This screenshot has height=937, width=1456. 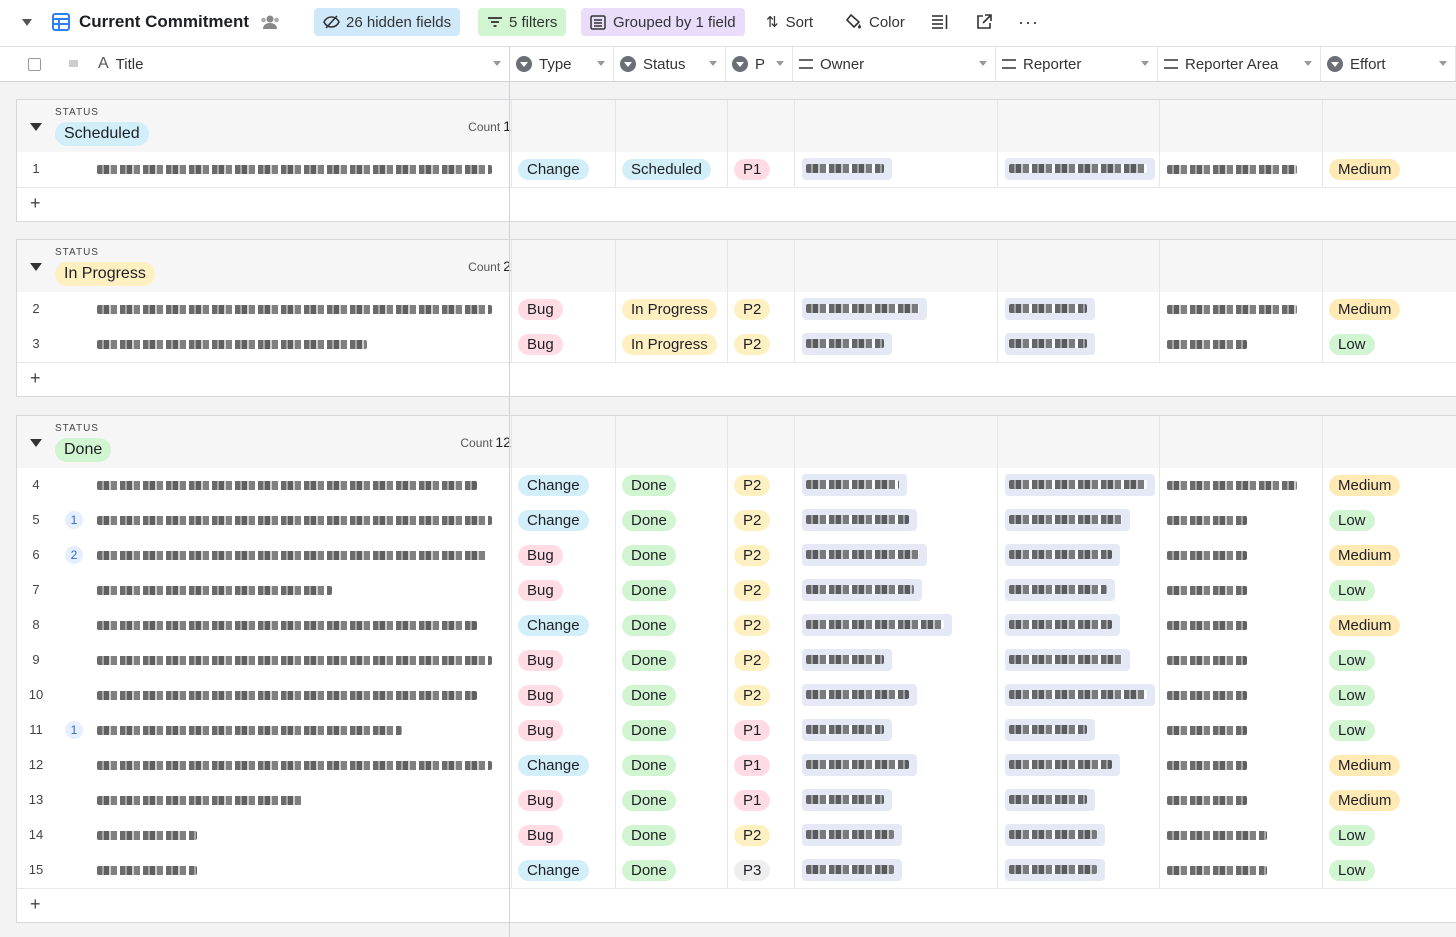 I want to click on status-pill: Done, so click(x=649, y=520).